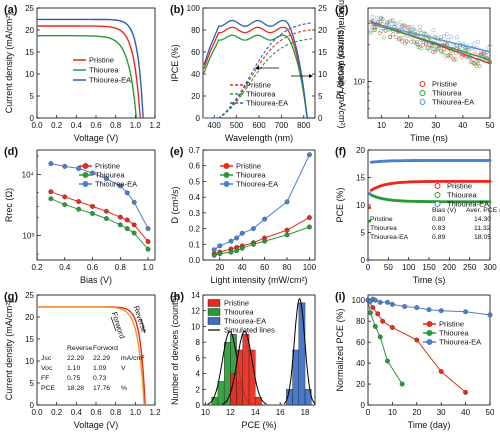  I want to click on y-axis-label: D (cm²/s), so click(175, 205).